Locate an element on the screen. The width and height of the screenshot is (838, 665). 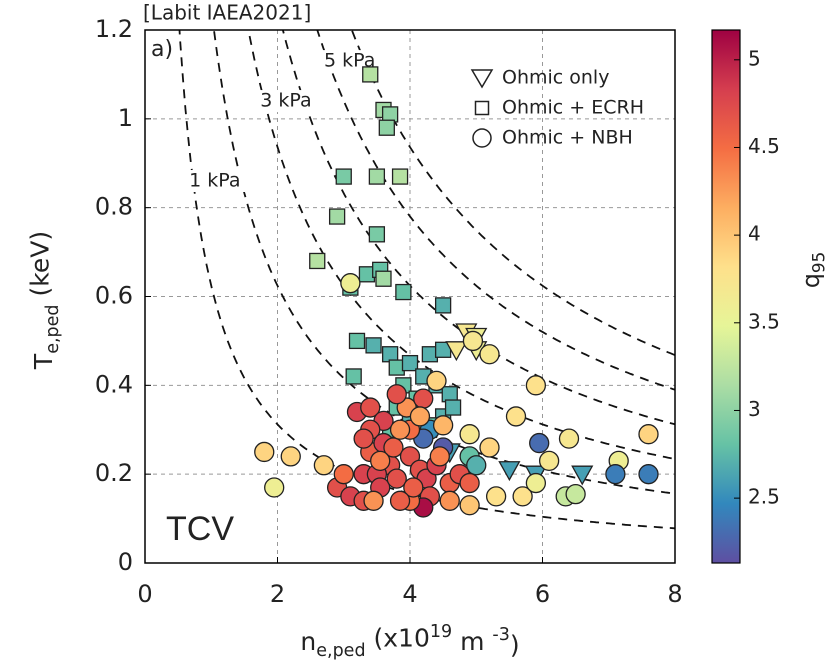
x-axis-label: ne,ped (x1019 m -3) is located at coordinates (409, 641).